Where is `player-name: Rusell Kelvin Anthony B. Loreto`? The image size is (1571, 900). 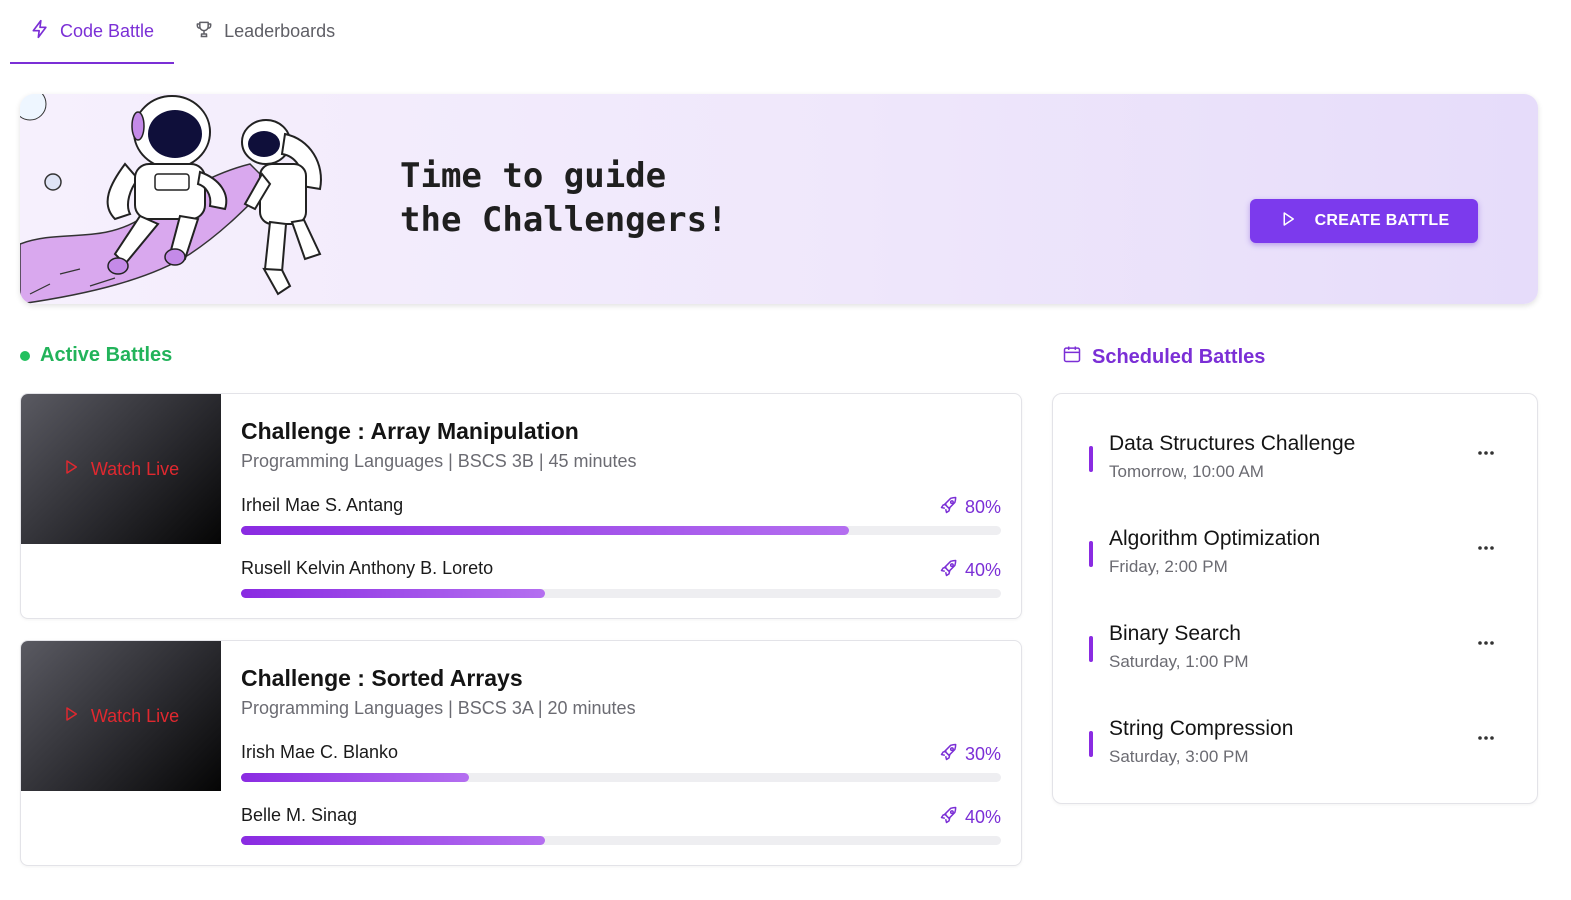
player-name: Rusell Kelvin Anthony B. Loreto is located at coordinates (367, 568).